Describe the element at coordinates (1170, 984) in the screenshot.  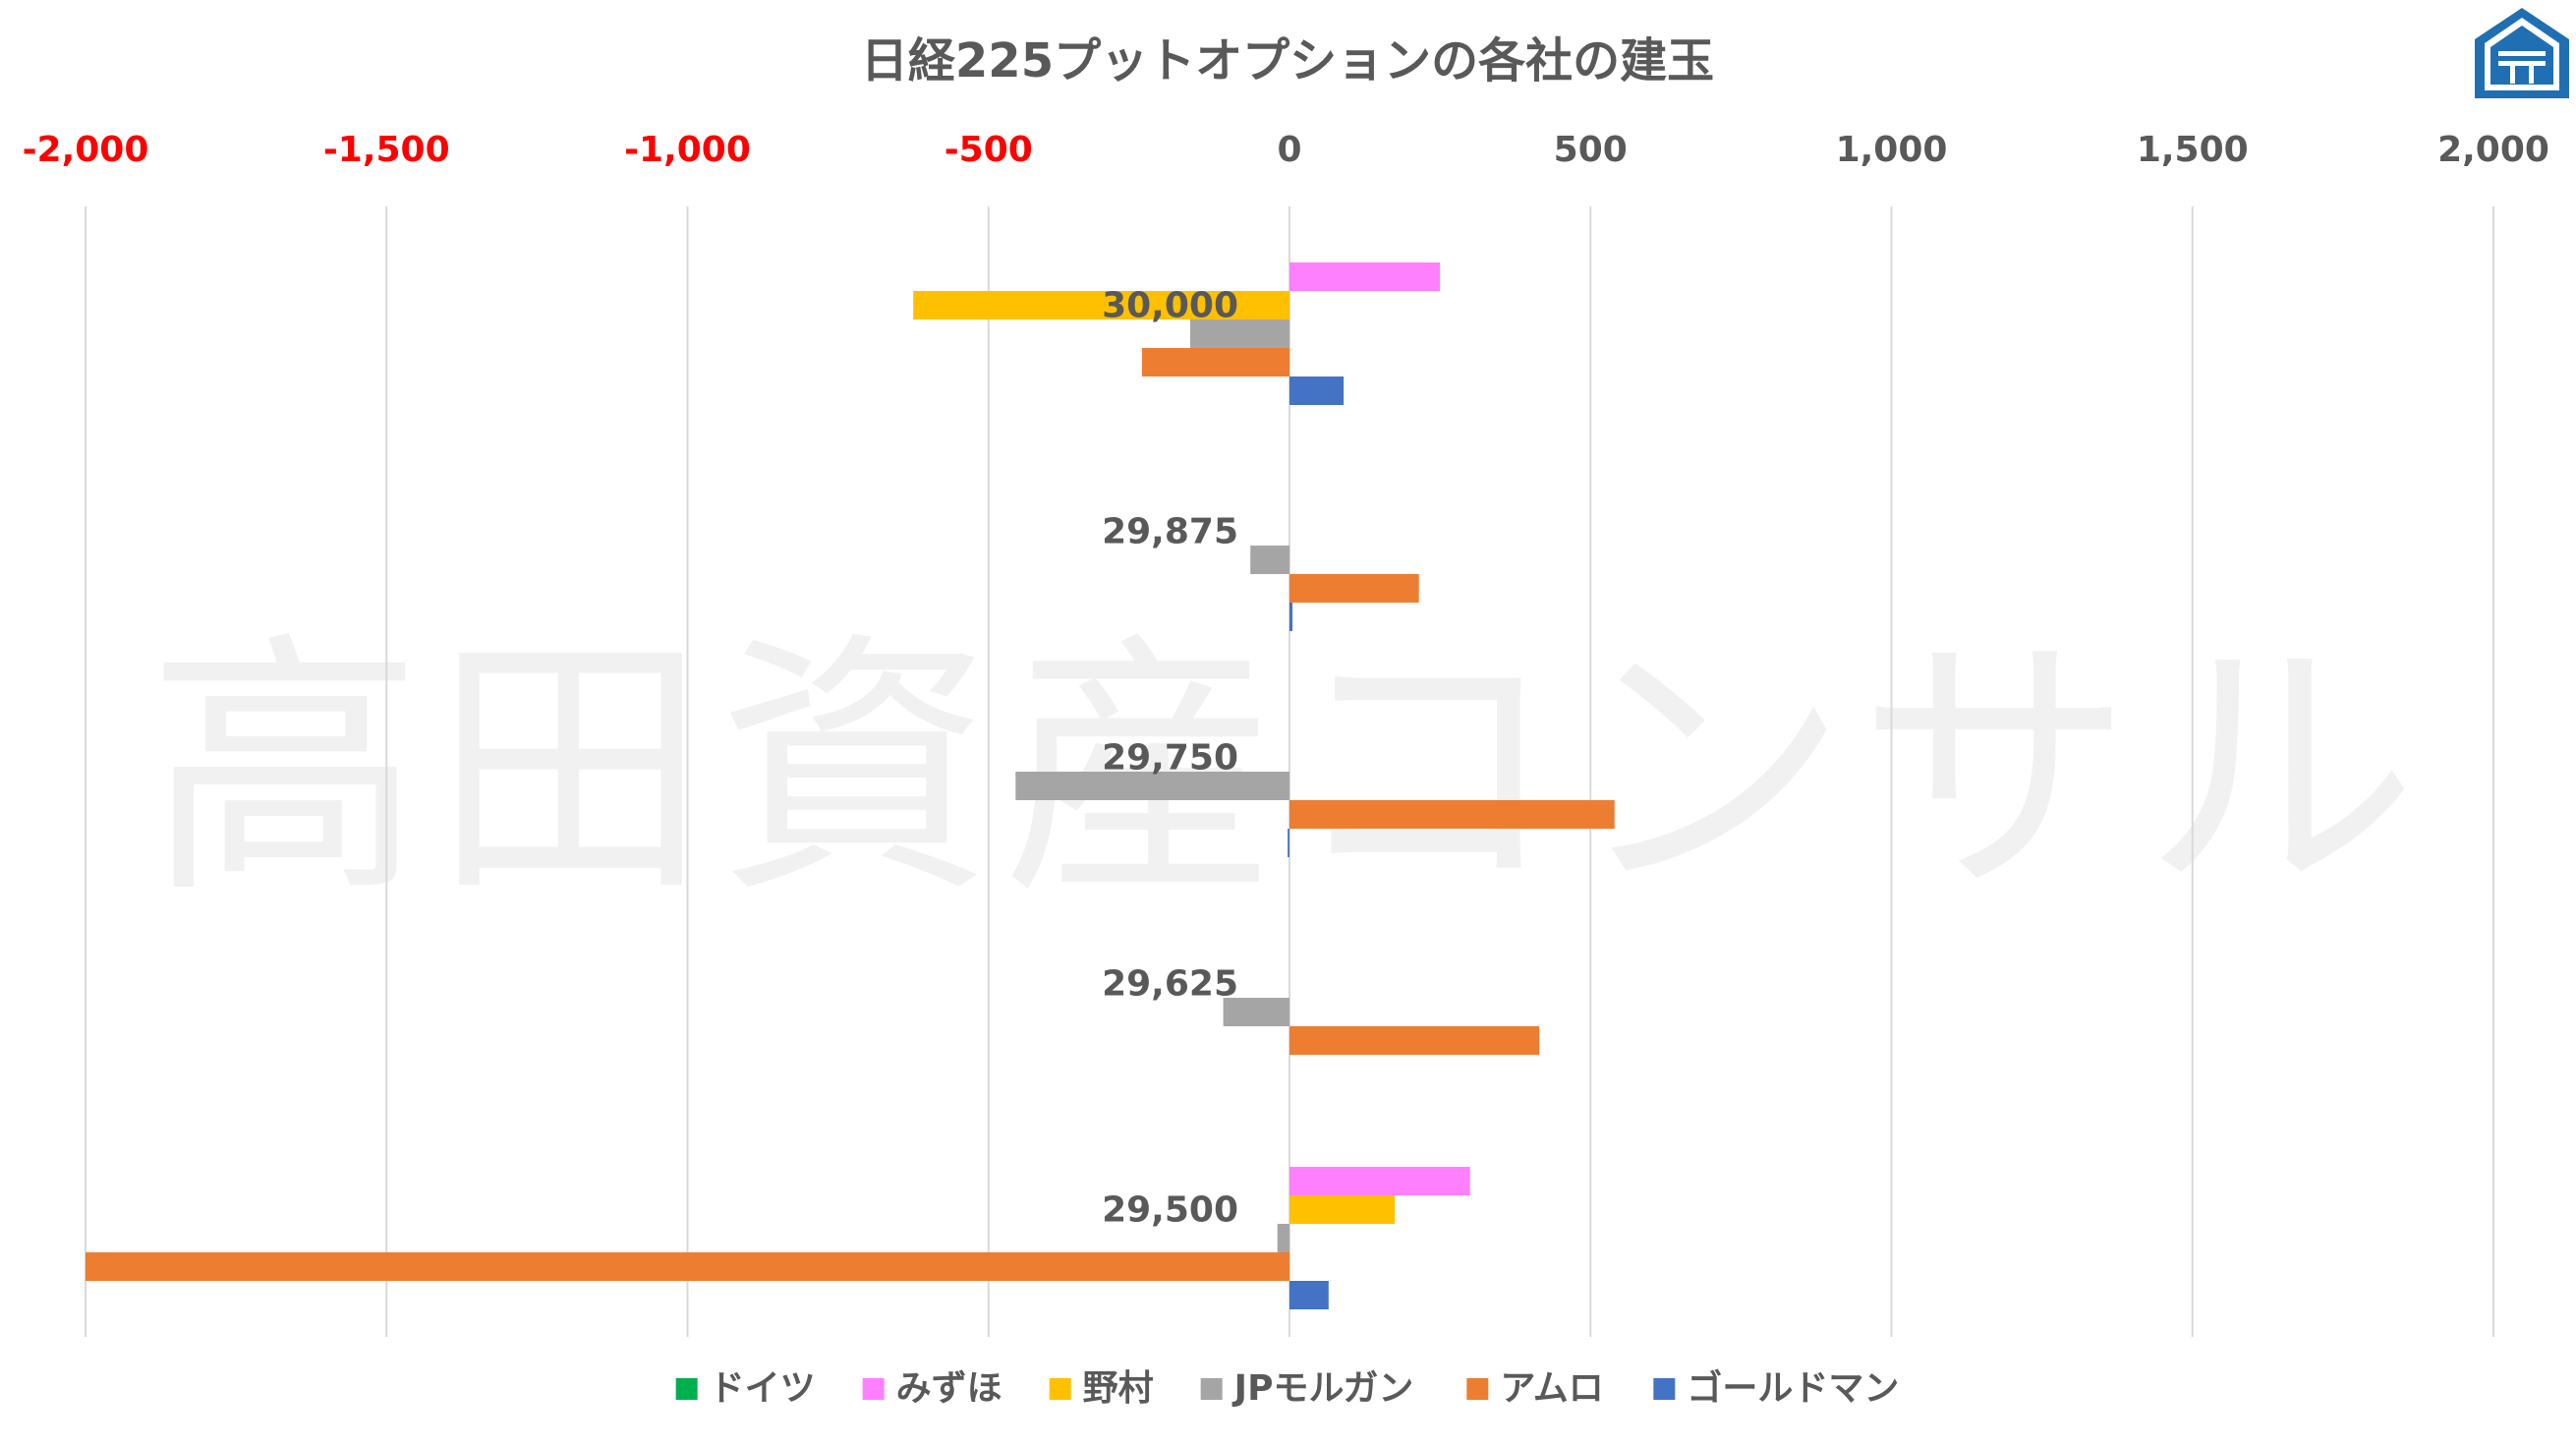
I see `category-label: 29,625` at that location.